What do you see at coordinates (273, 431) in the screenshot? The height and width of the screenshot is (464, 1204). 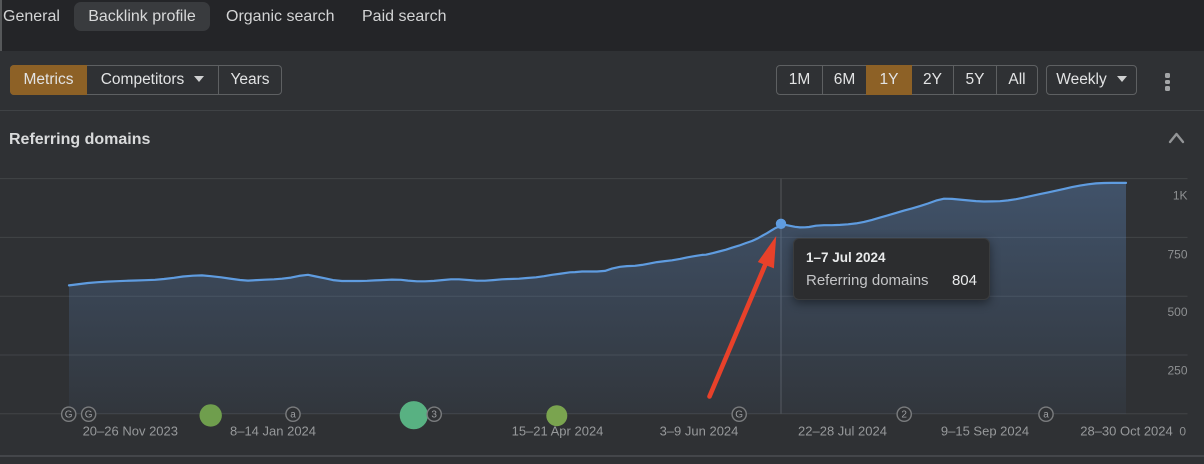 I see `svg-text: 8–14 Jan 2024` at bounding box center [273, 431].